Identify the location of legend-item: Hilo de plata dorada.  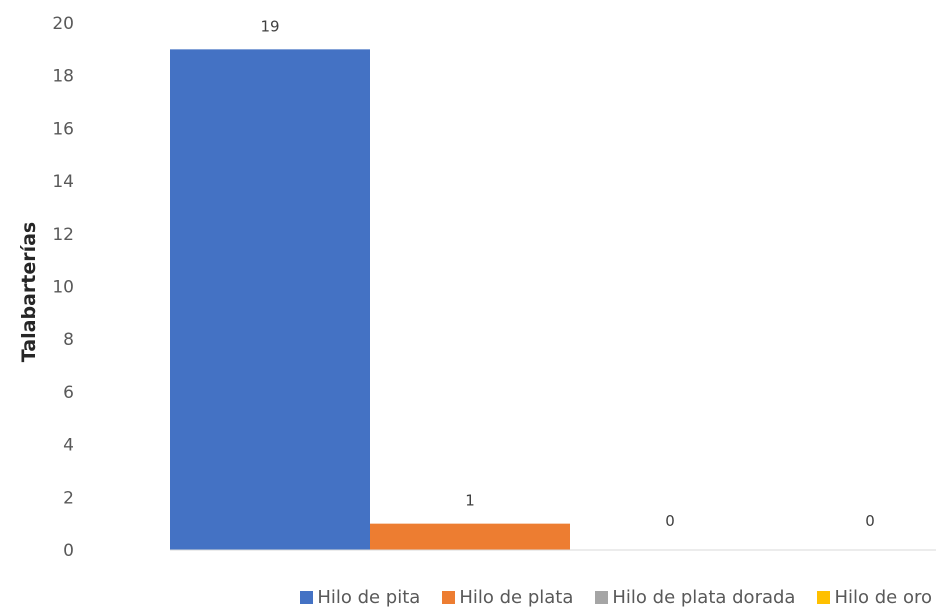
(695, 597).